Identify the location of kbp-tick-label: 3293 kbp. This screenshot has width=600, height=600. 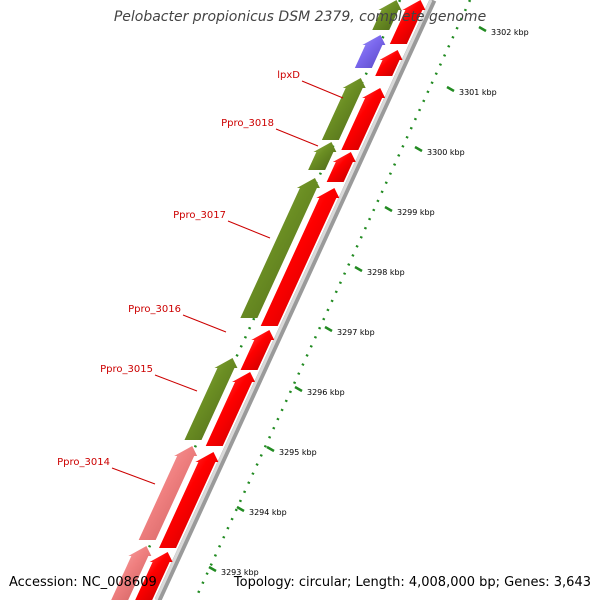
(240, 572).